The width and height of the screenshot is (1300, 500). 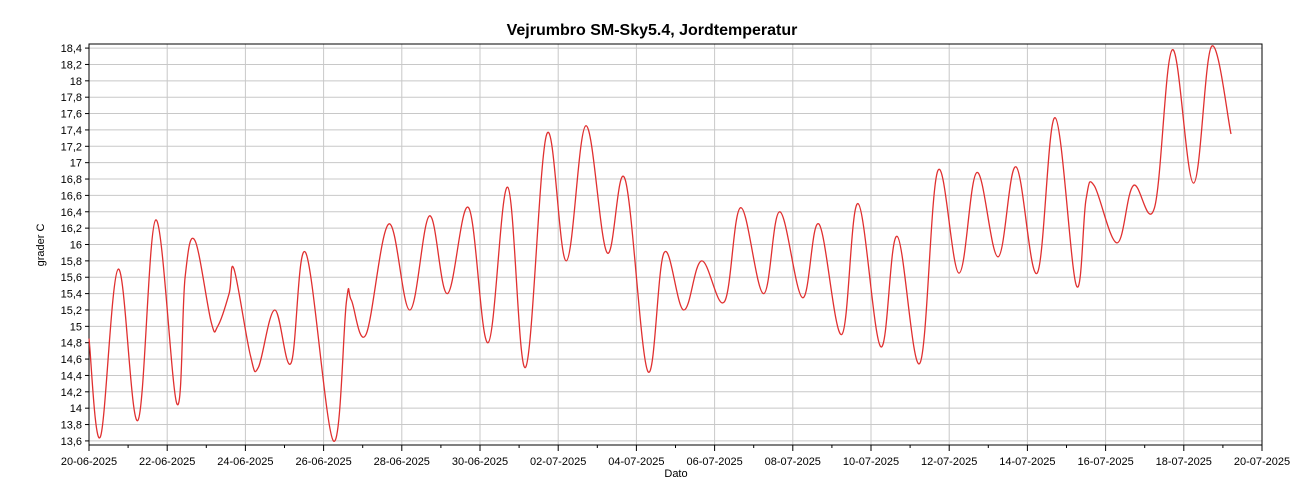 What do you see at coordinates (76, 409) in the screenshot?
I see `y-tick-label: 14` at bounding box center [76, 409].